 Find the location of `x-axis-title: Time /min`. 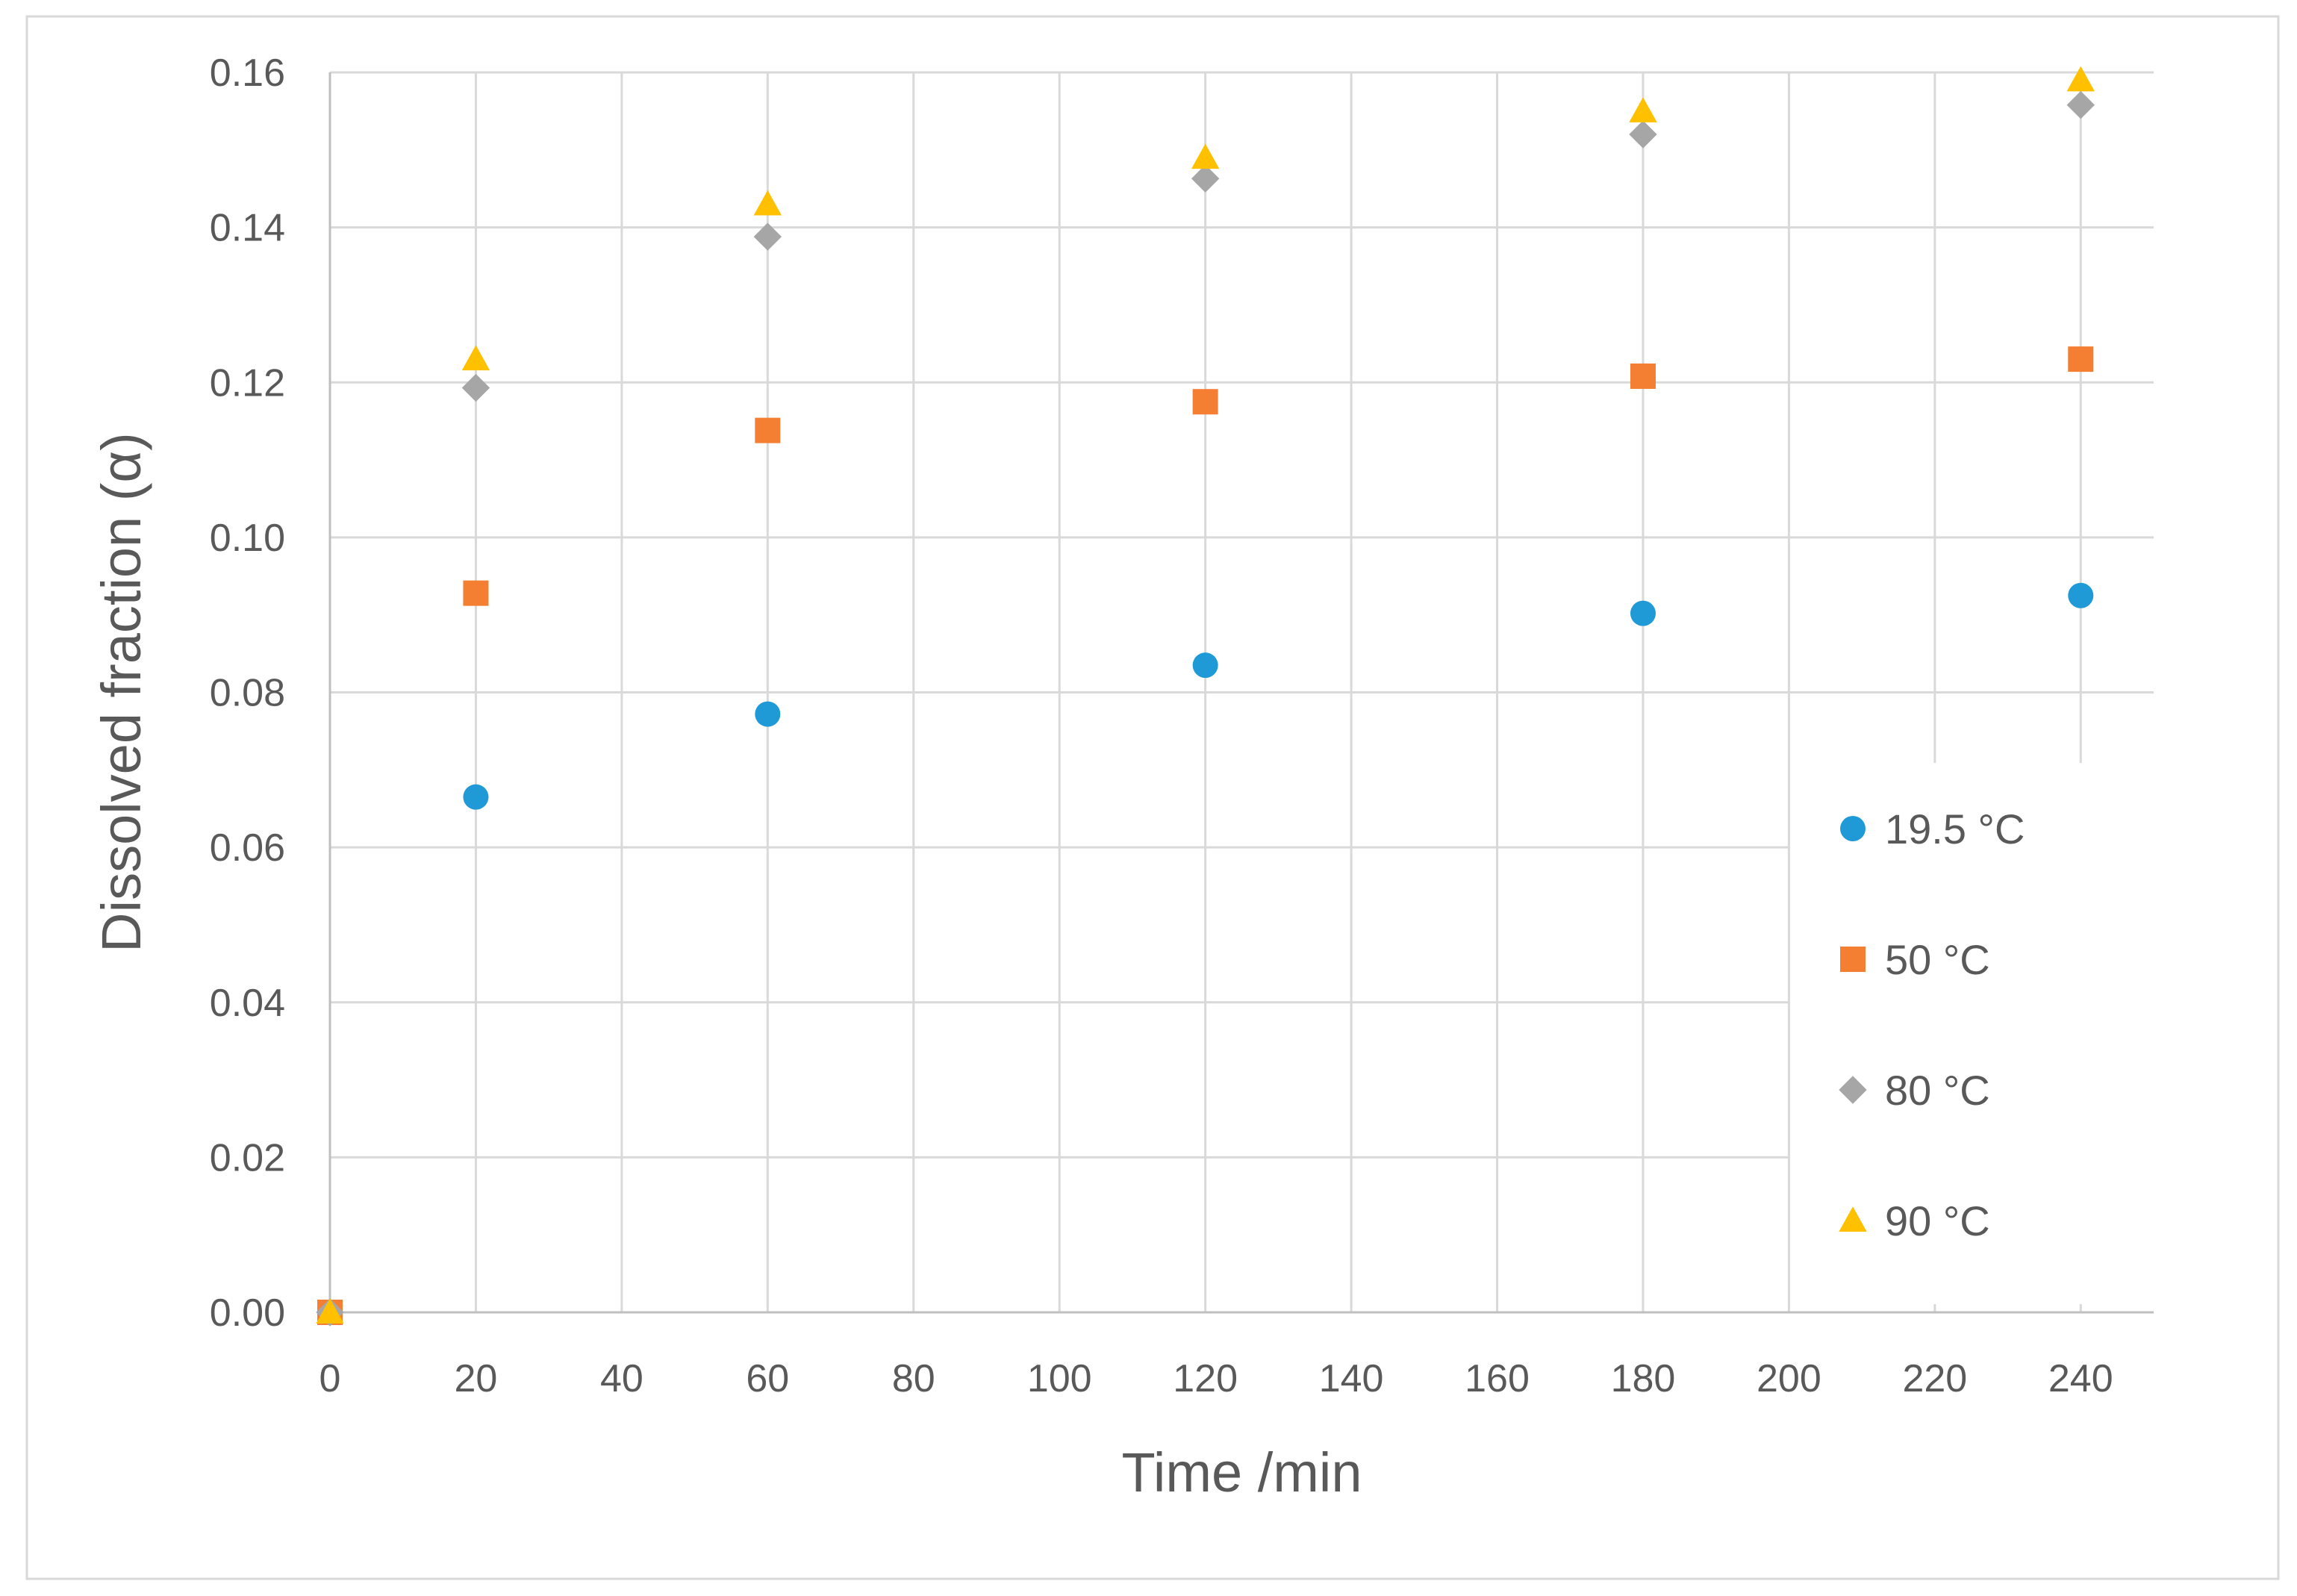

x-axis-title: Time /min is located at coordinates (1242, 1472).